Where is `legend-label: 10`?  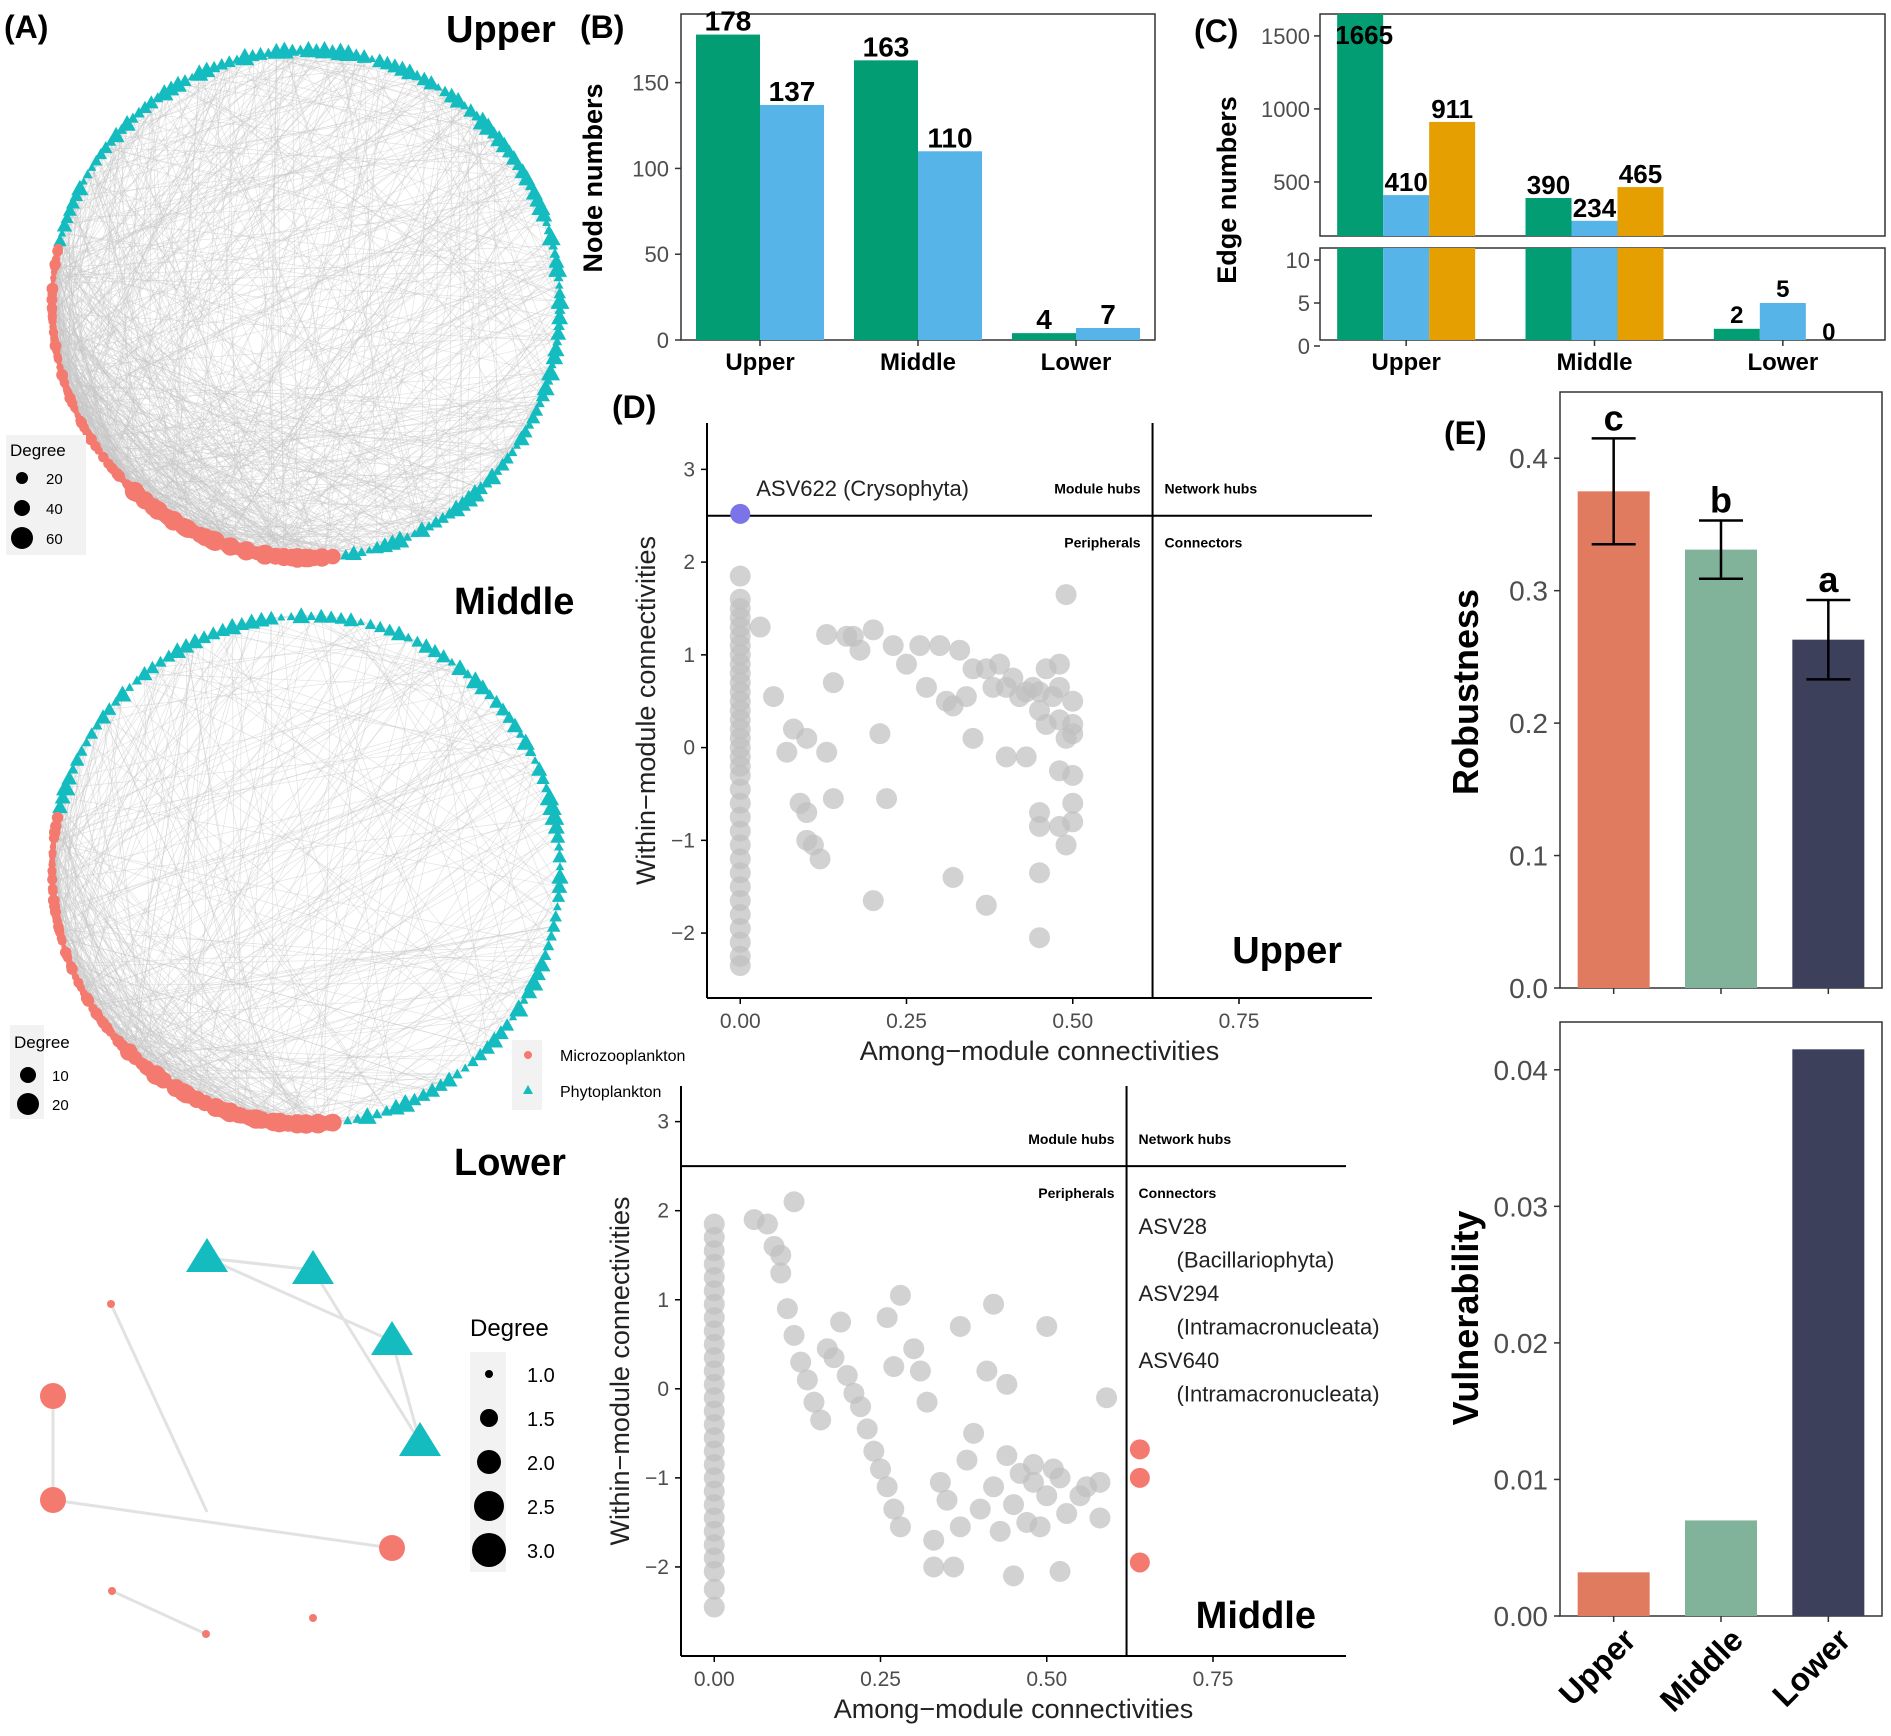
legend-label: 10 is located at coordinates (60, 1076).